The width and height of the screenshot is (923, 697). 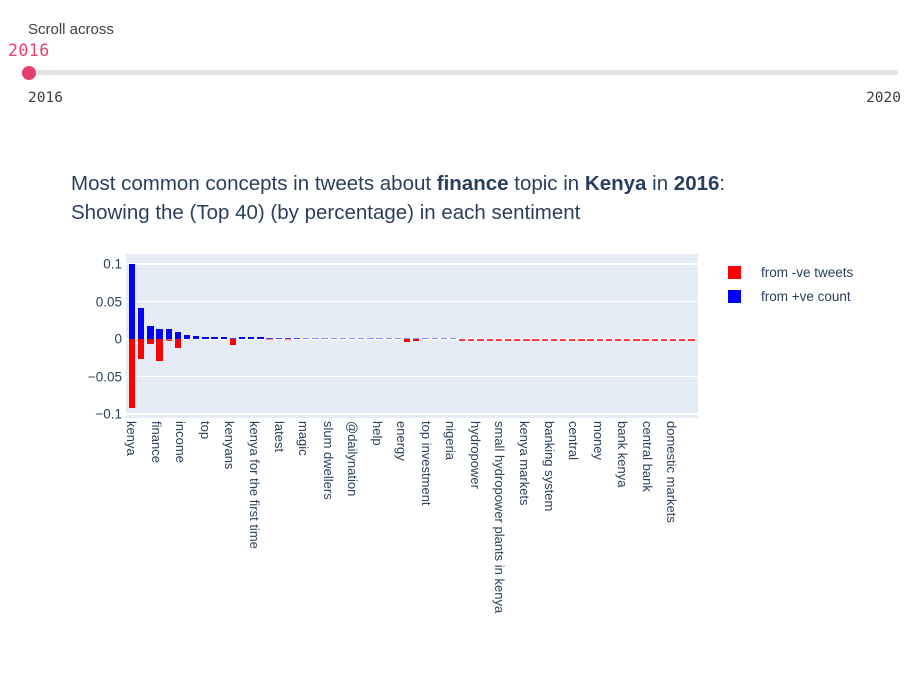 What do you see at coordinates (500, 517) in the screenshot?
I see `x-tick-label: small hydropower plants in kenya` at bounding box center [500, 517].